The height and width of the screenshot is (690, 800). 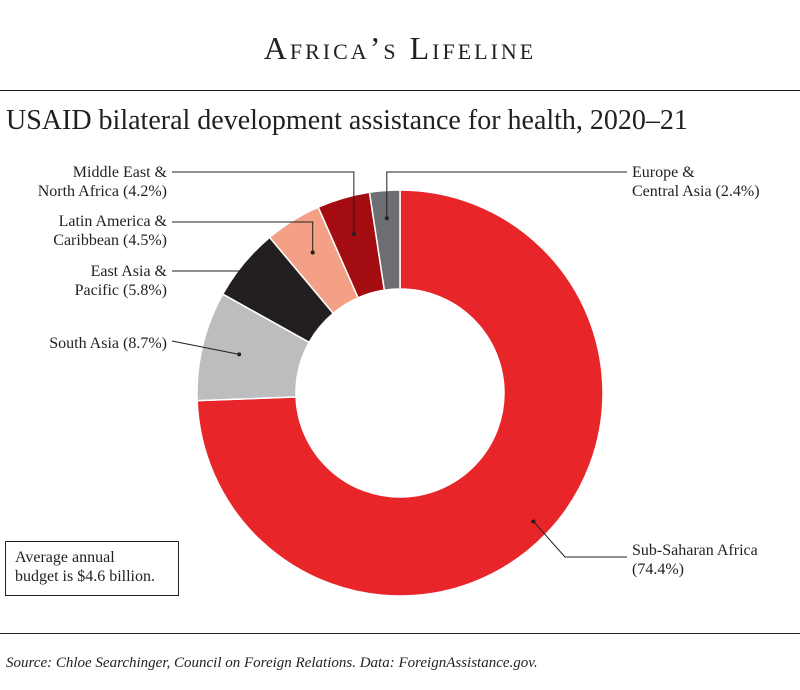 What do you see at coordinates (312, 252) in the screenshot?
I see `leader-dot-latin-america-and-caribbean` at bounding box center [312, 252].